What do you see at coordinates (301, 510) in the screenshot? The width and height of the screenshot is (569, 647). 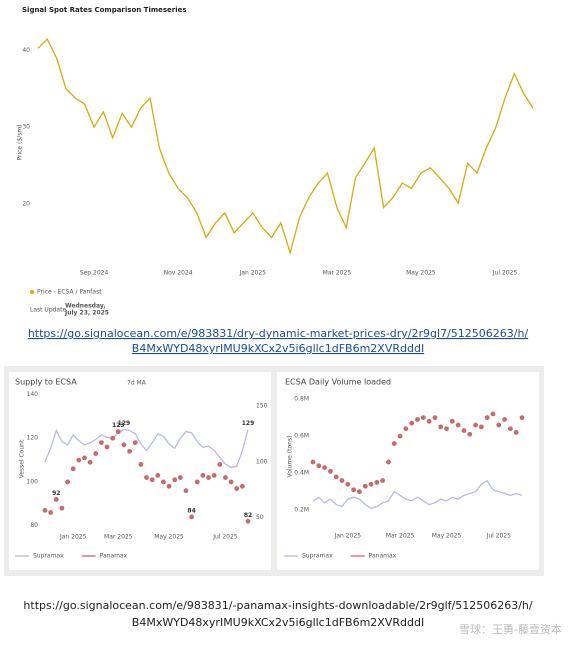 I see `y-tick-label: 0.2M` at bounding box center [301, 510].